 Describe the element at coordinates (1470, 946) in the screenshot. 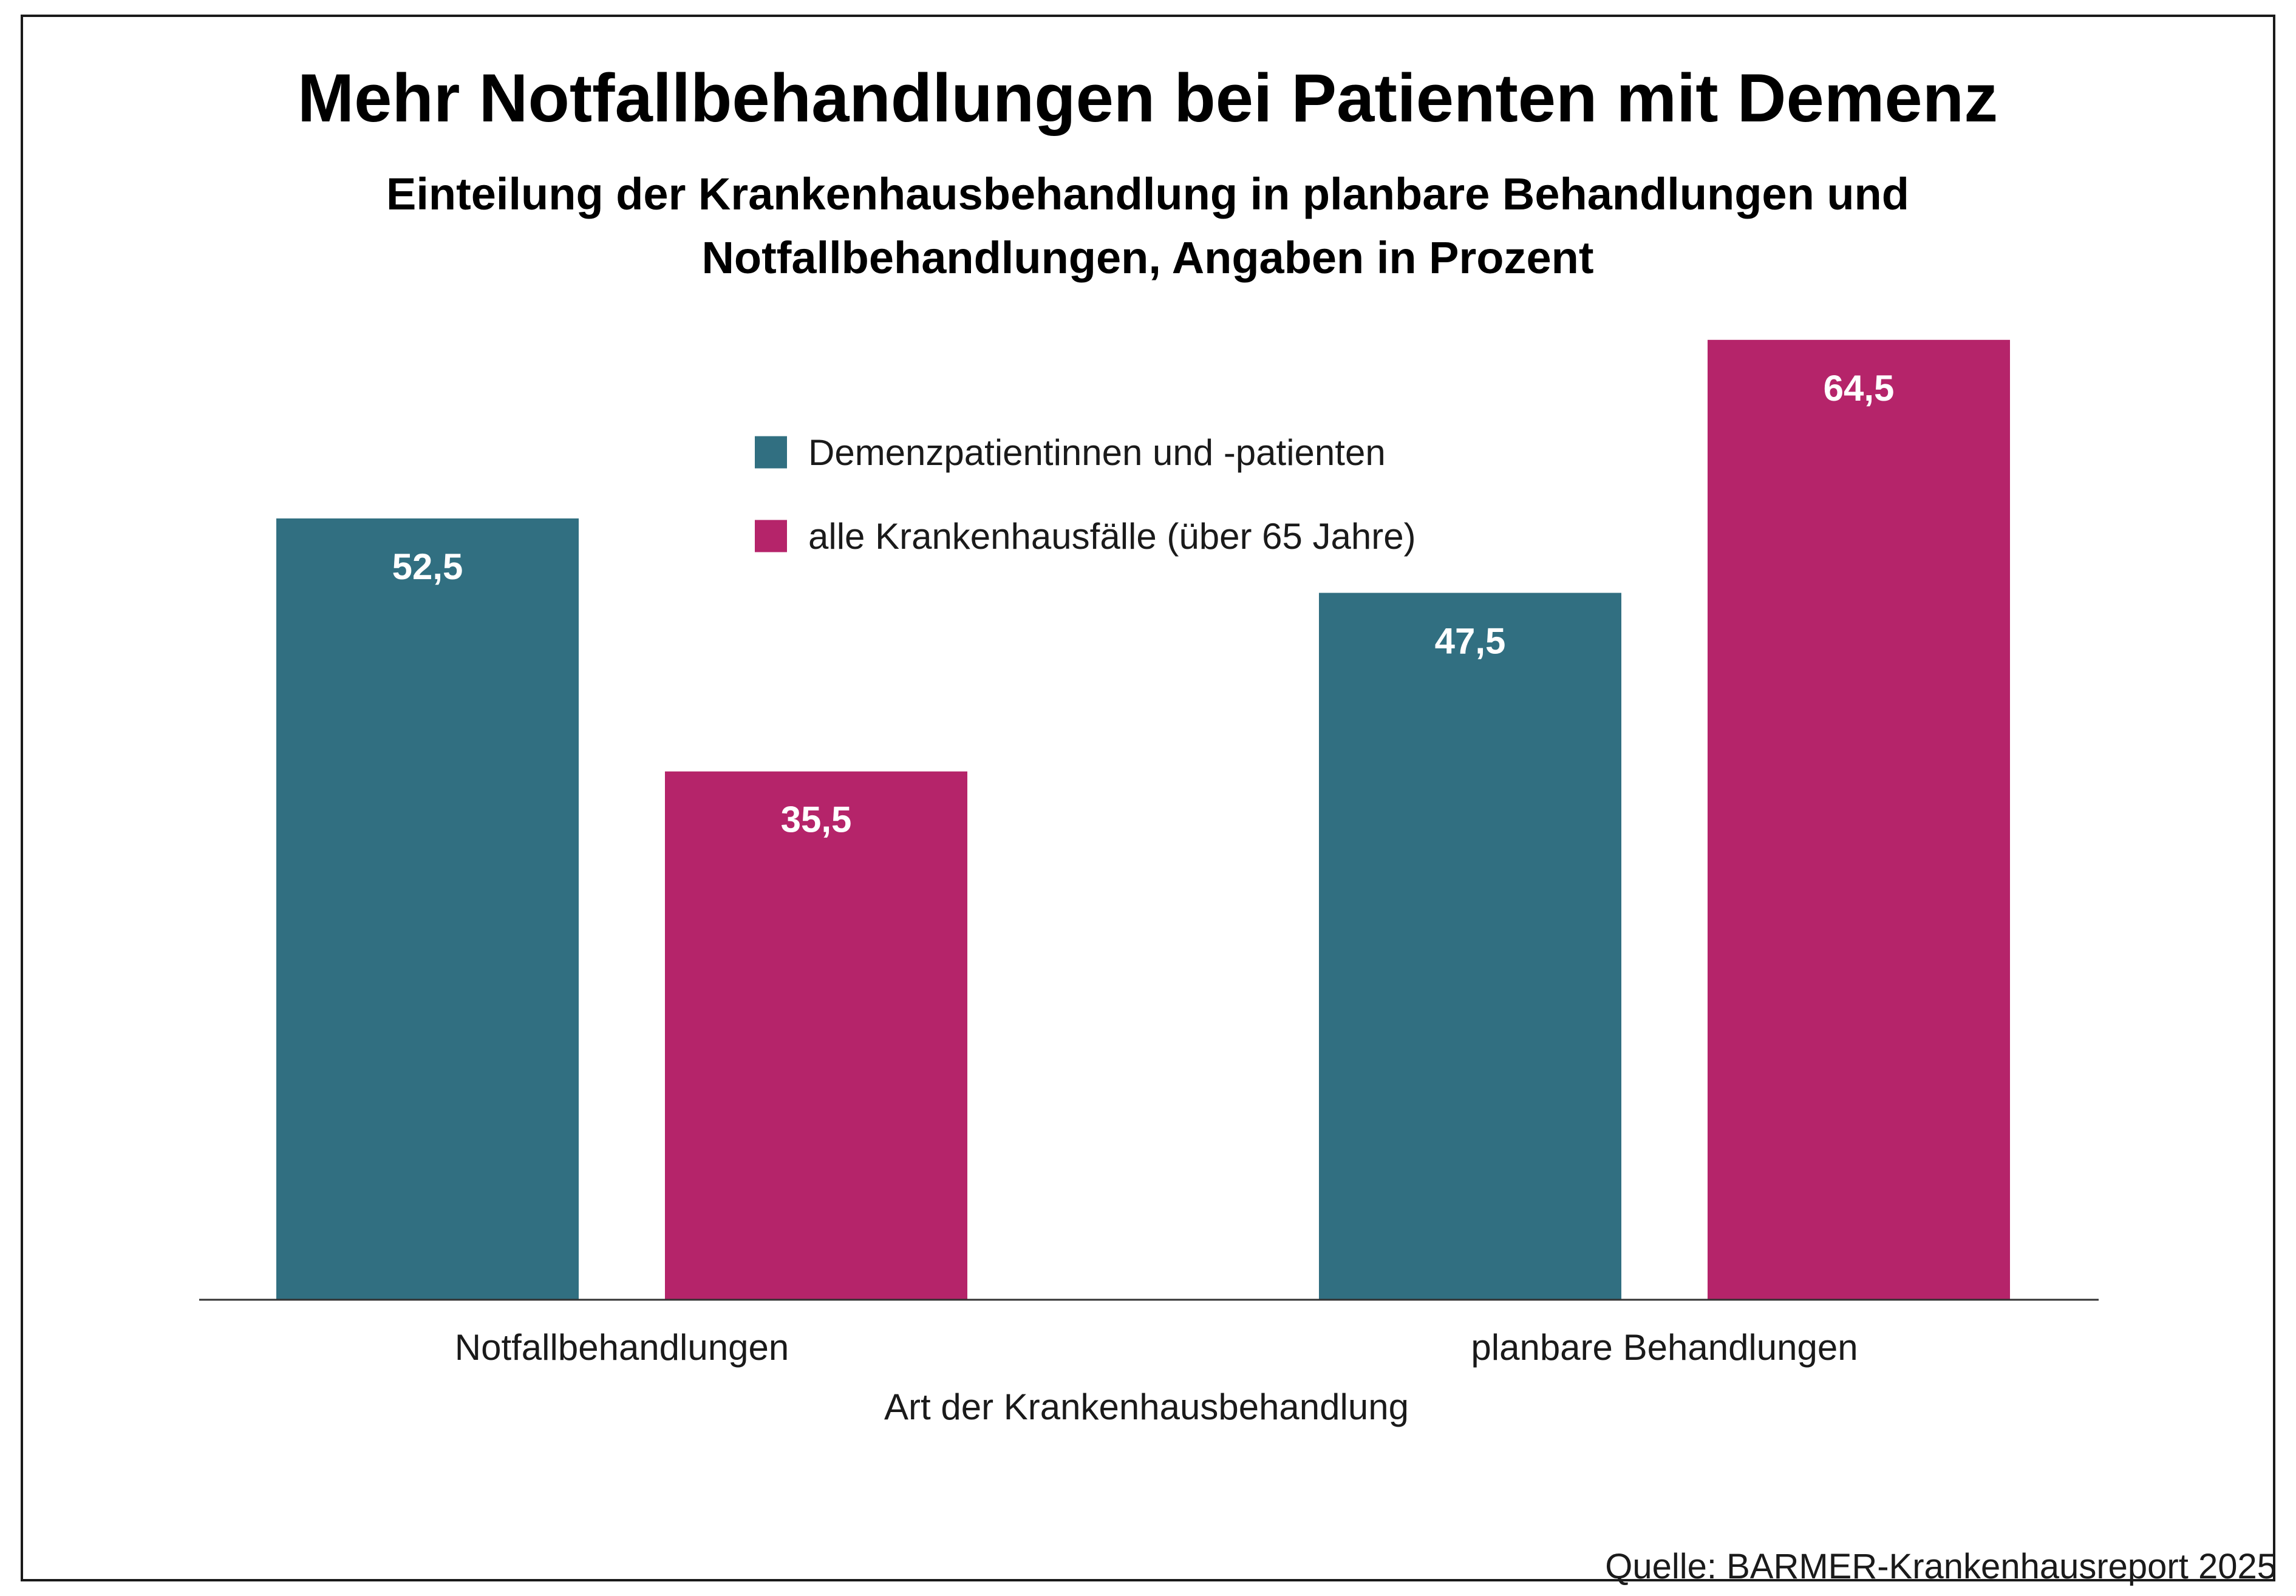

I see `bar-series-1-planbare-behandlungen` at that location.